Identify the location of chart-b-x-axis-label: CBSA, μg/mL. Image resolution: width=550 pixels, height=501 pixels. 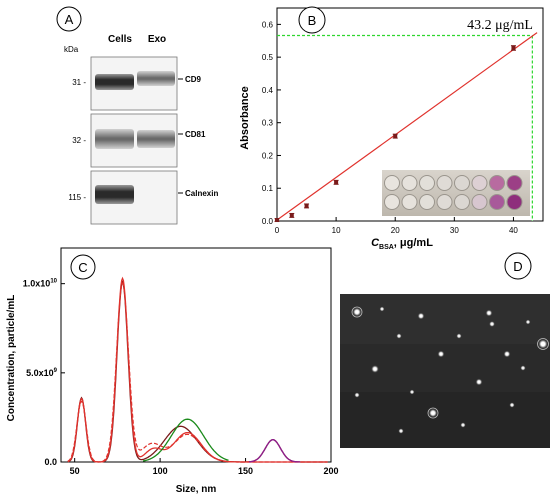
(402, 244).